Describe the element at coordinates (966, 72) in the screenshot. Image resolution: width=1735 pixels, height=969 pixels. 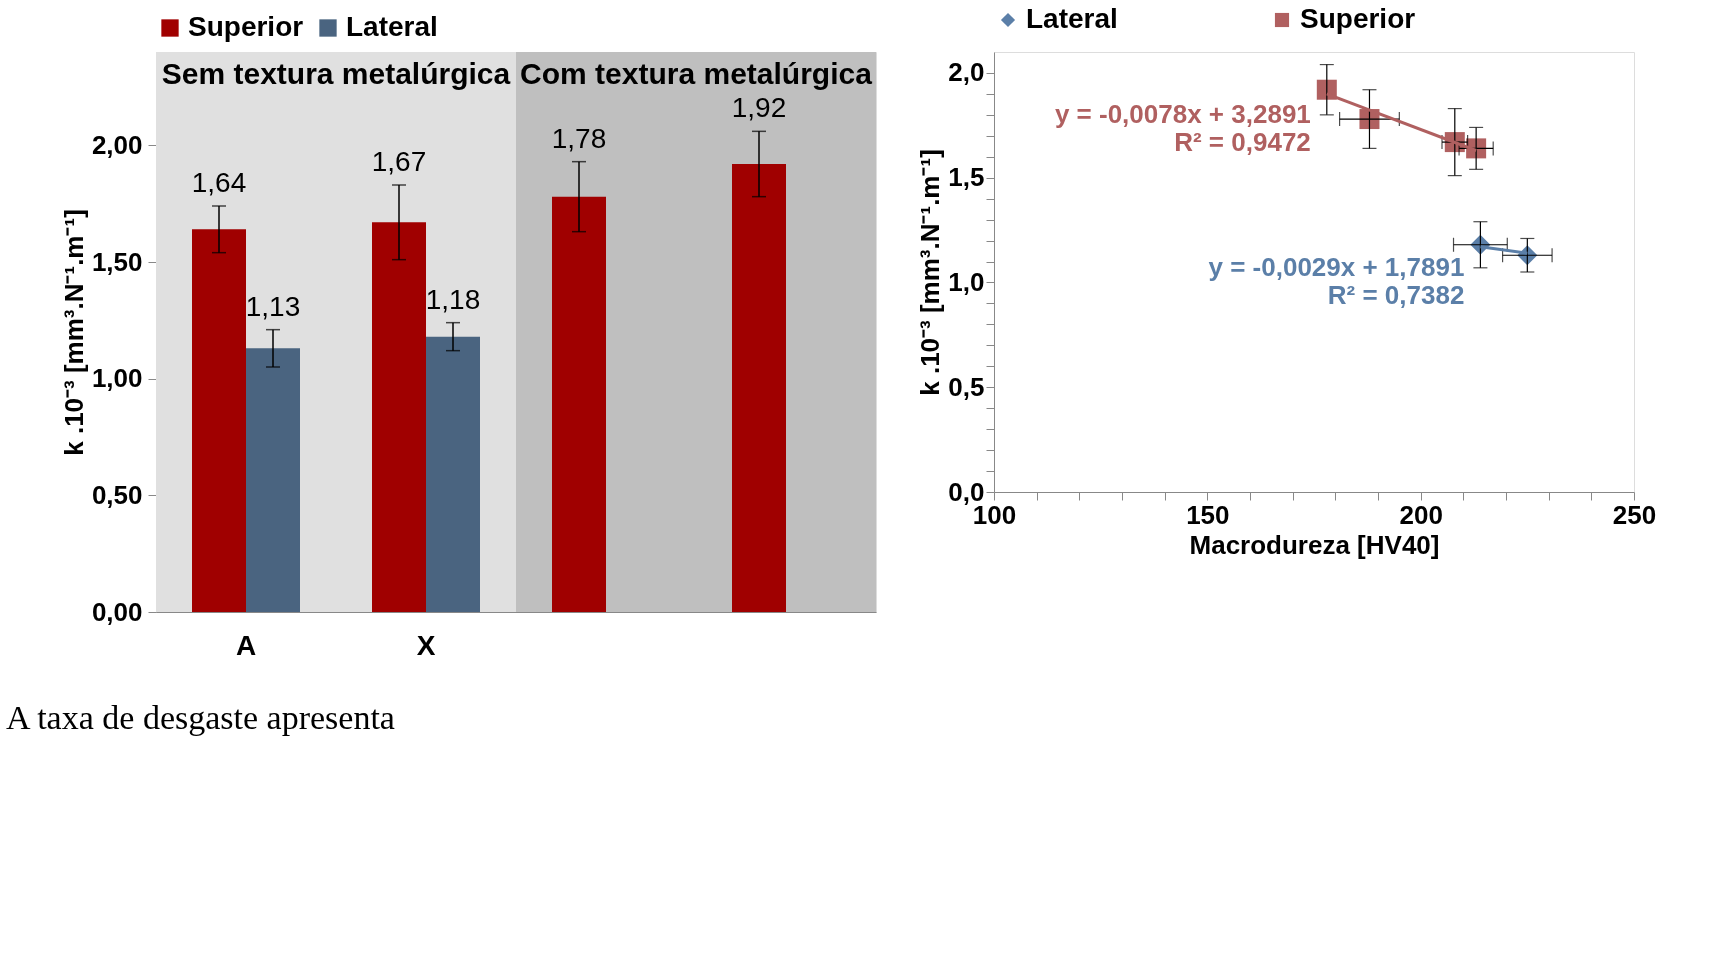
I see `y-tick-label: 2,0` at that location.